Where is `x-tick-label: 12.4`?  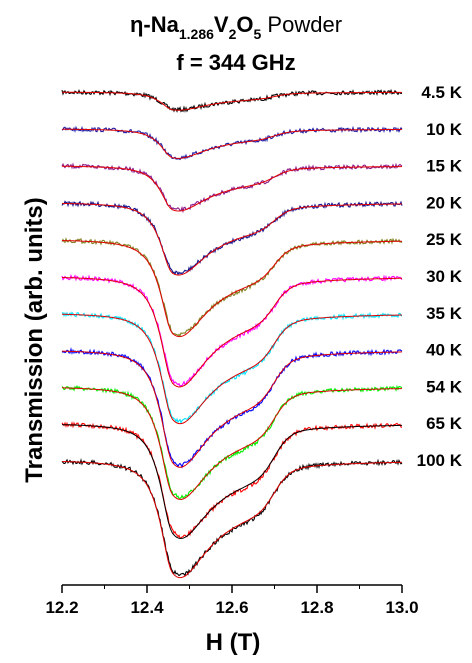
x-tick-label: 12.4 is located at coordinates (147, 607).